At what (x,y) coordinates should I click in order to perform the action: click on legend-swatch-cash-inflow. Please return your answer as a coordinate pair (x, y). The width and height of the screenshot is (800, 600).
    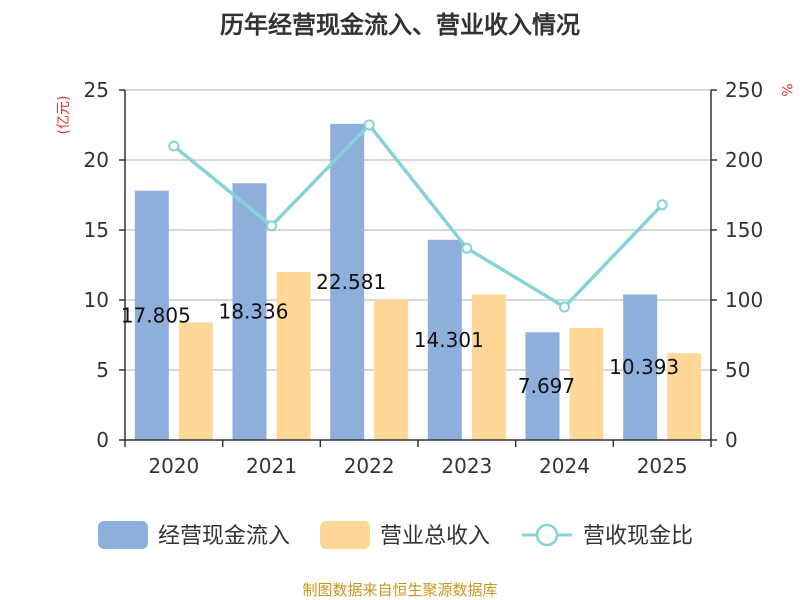
    Looking at the image, I should click on (123, 535).